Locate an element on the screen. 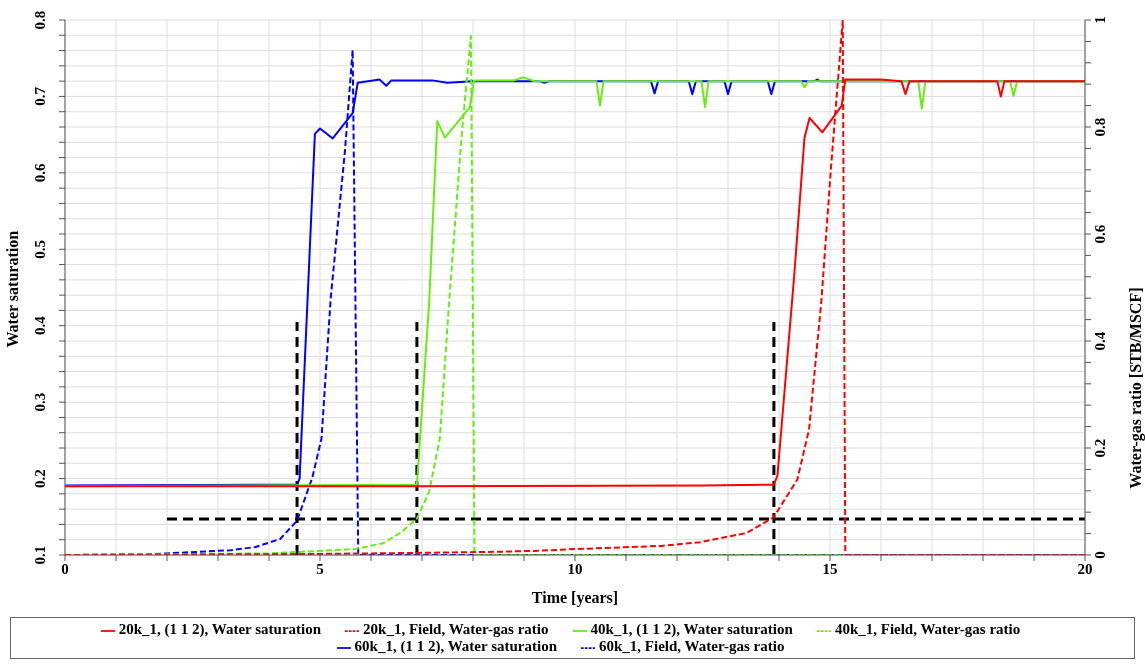  legend-label: 40k_1, (1 1 2), Water saturation is located at coordinates (691, 629).